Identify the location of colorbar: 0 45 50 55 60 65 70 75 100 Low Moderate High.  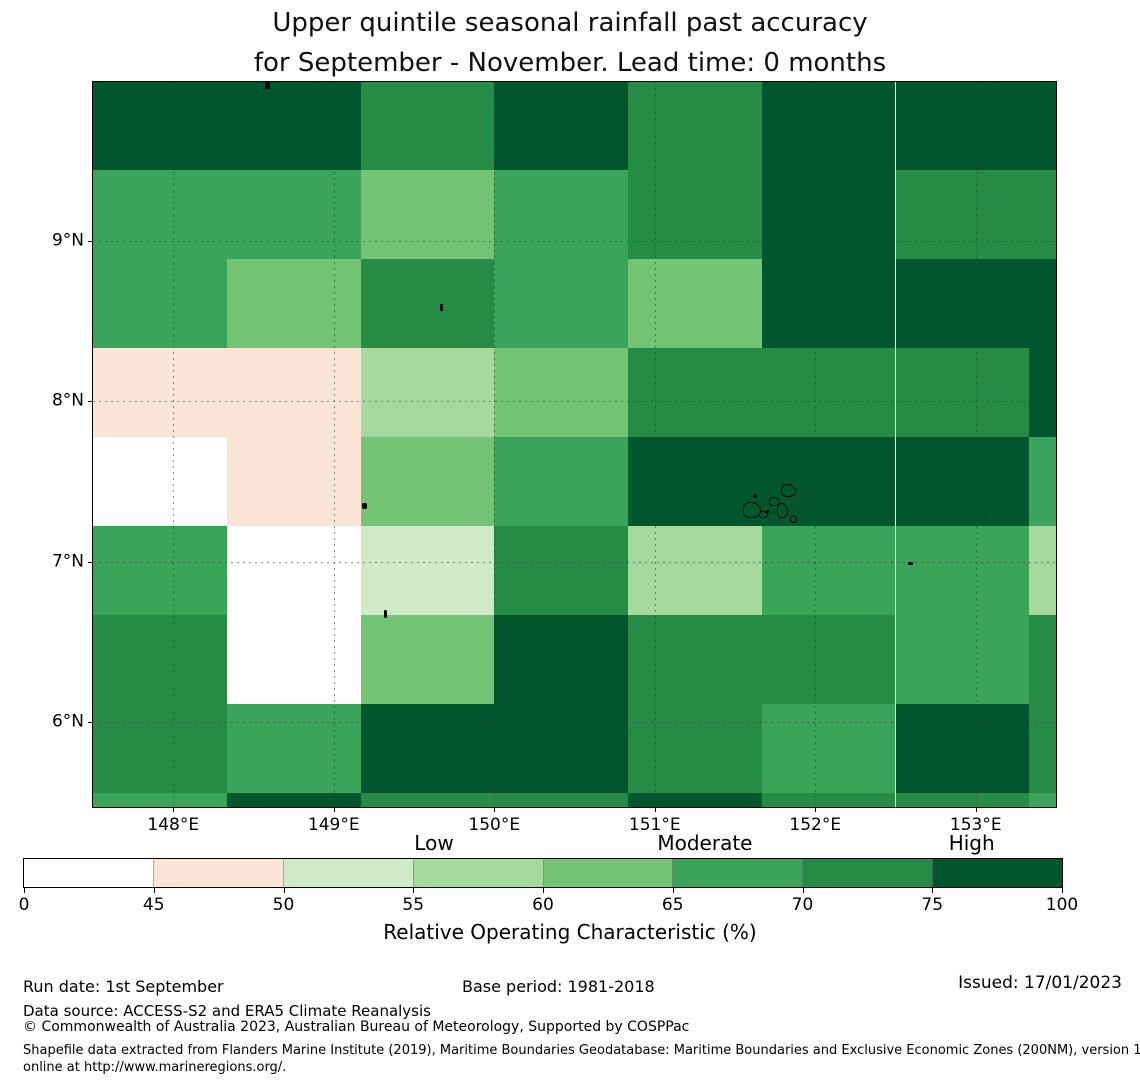
(549, 873).